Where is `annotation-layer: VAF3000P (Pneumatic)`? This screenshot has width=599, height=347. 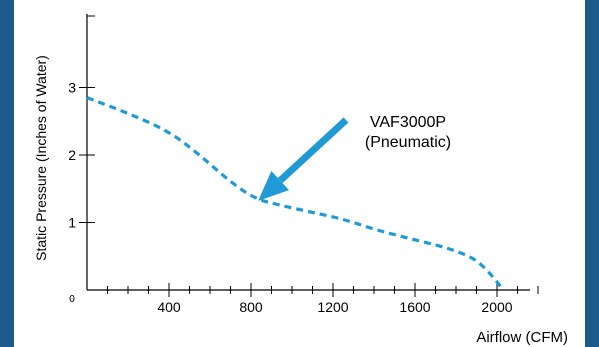 annotation-layer: VAF3000P (Pneumatic) is located at coordinates (354, 157).